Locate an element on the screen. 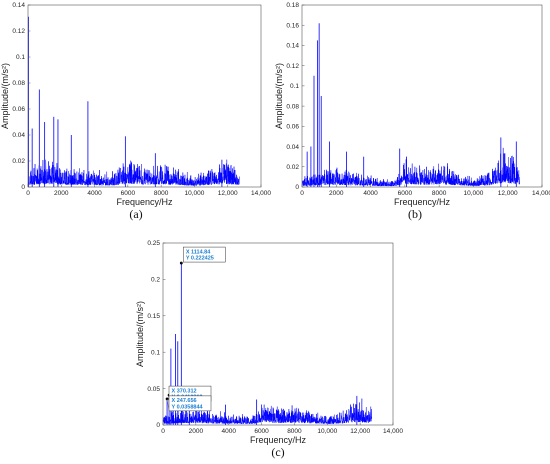 Image resolution: width=550 pixels, height=464 pixels. datatip-y-label: Y 0.0358844 is located at coordinates (188, 407).